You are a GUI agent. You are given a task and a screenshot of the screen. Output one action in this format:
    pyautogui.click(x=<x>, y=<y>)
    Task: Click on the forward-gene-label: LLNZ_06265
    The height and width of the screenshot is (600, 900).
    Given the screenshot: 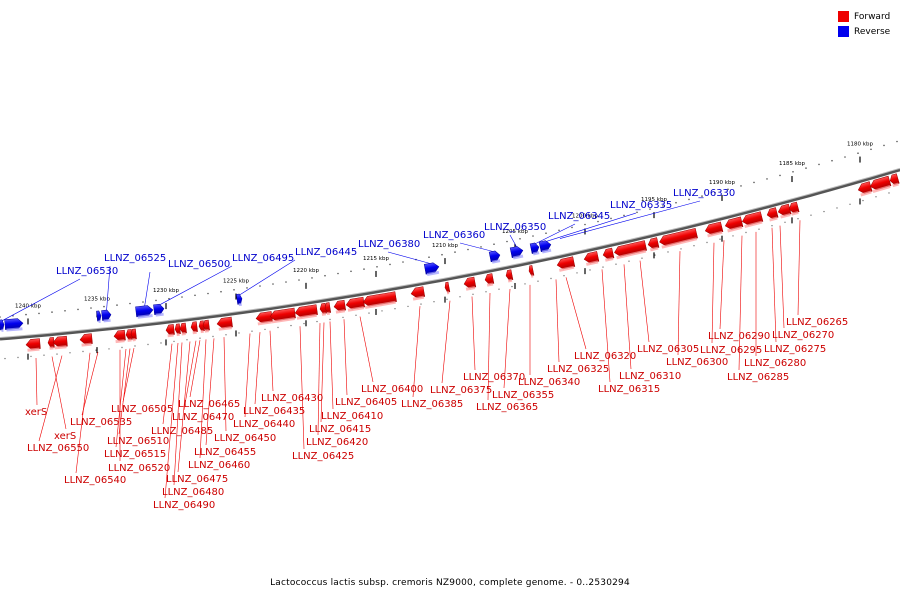 What is the action you would take?
    pyautogui.click(x=817, y=322)
    